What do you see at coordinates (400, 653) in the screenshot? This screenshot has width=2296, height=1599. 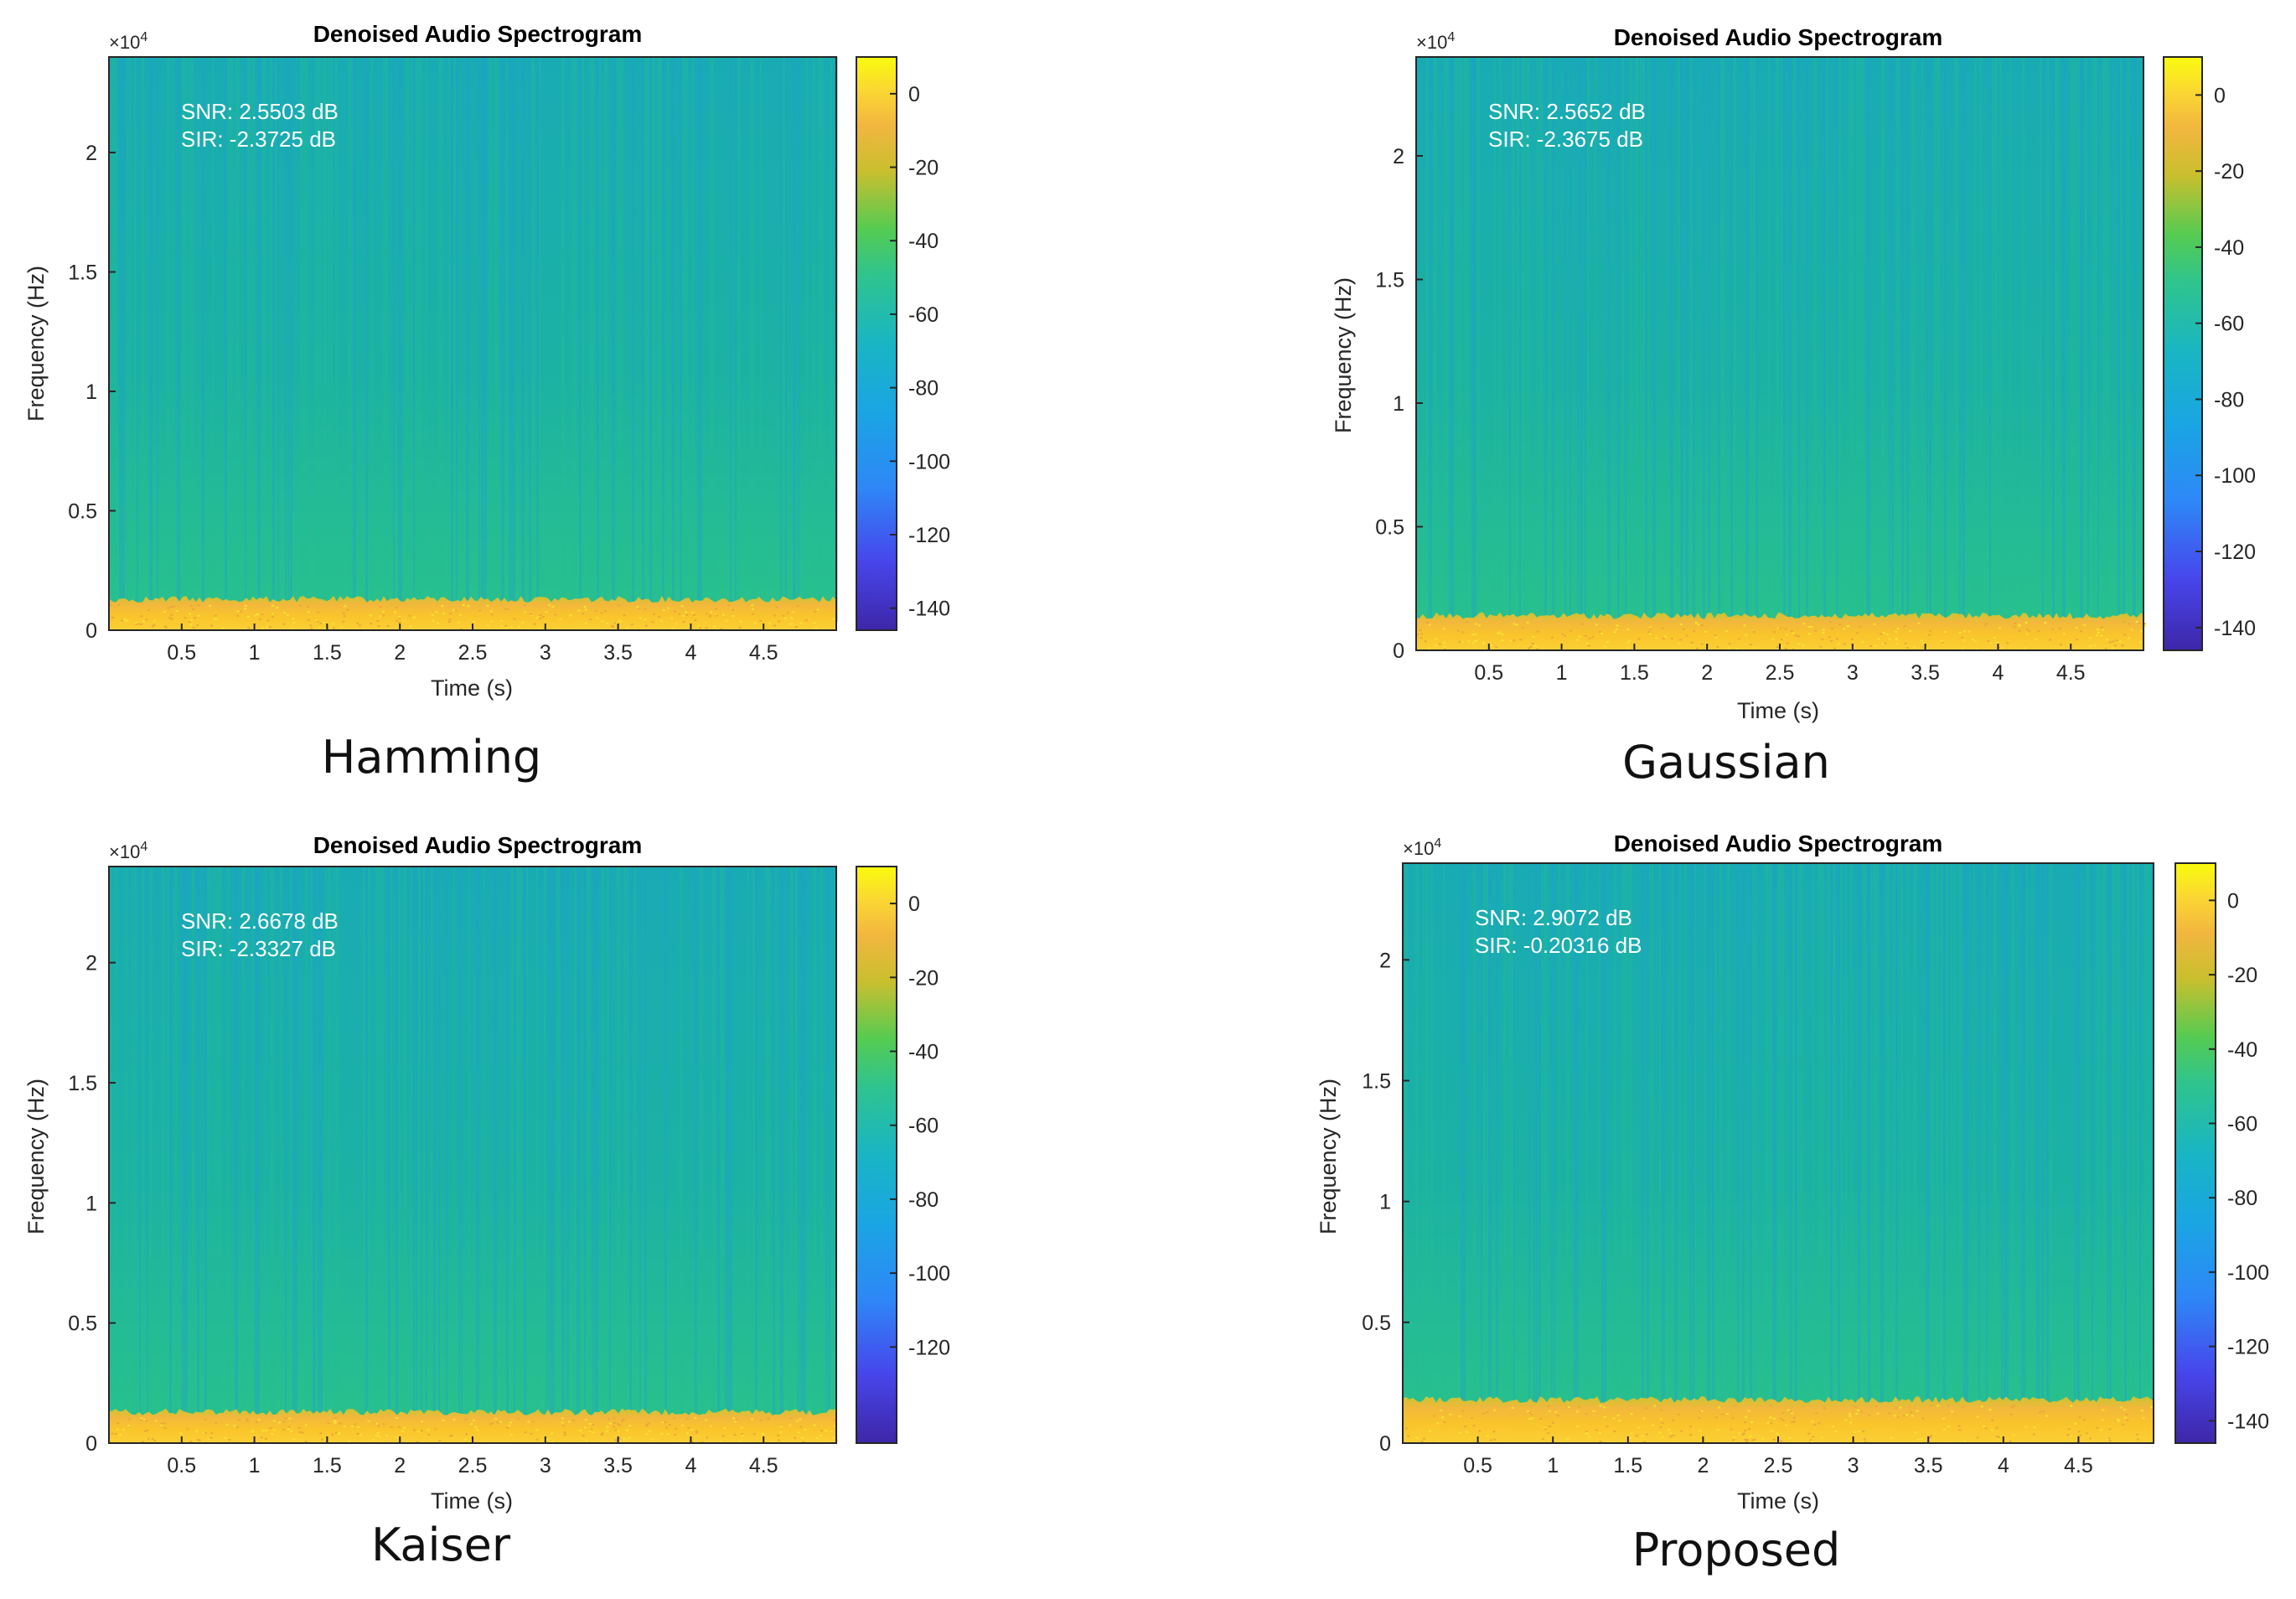 I see `x-tick-label: 2` at bounding box center [400, 653].